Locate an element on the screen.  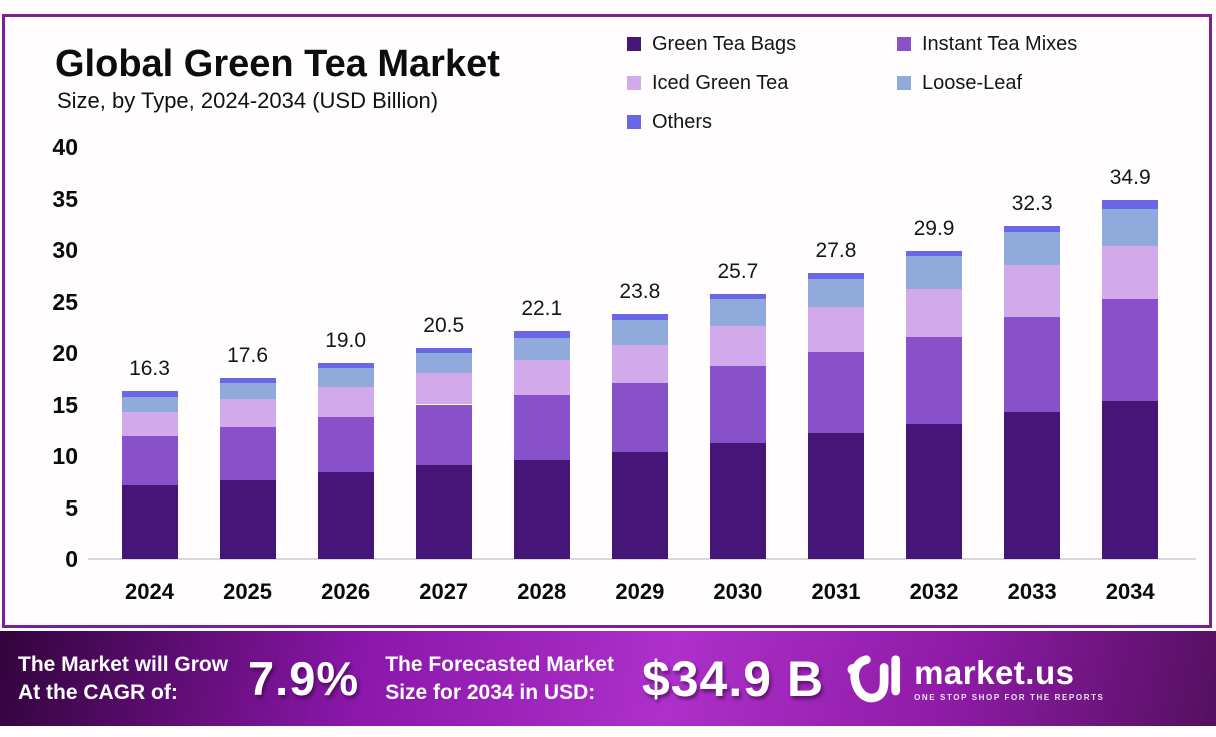
cagr-label-line1: The Market will Grow is located at coordinates (123, 664).